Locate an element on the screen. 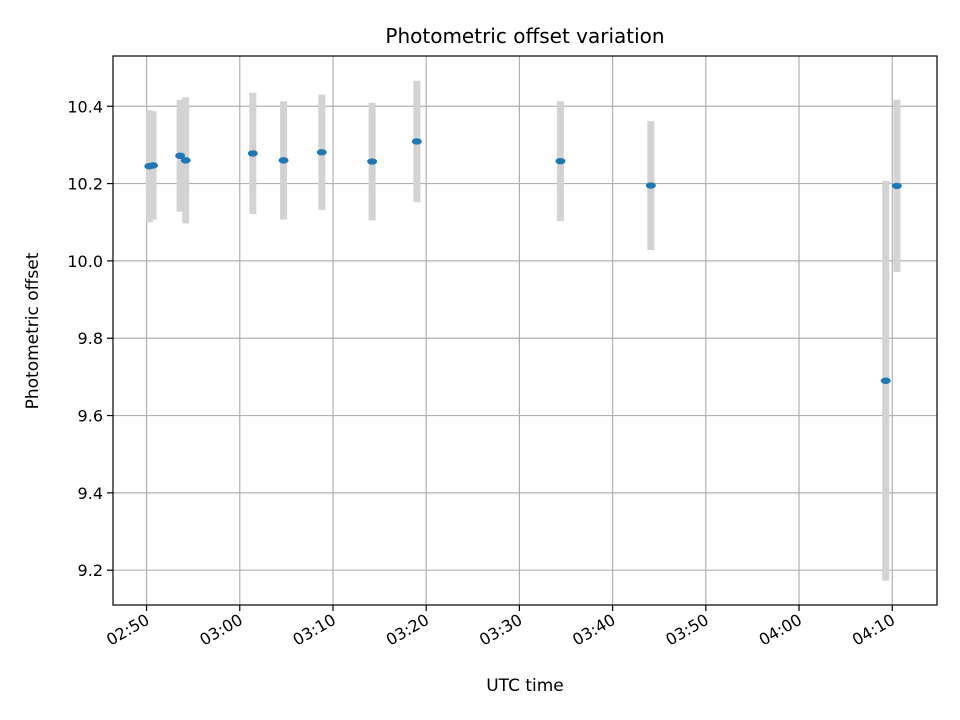  y-tick-label: 9.8 is located at coordinates (90, 338).